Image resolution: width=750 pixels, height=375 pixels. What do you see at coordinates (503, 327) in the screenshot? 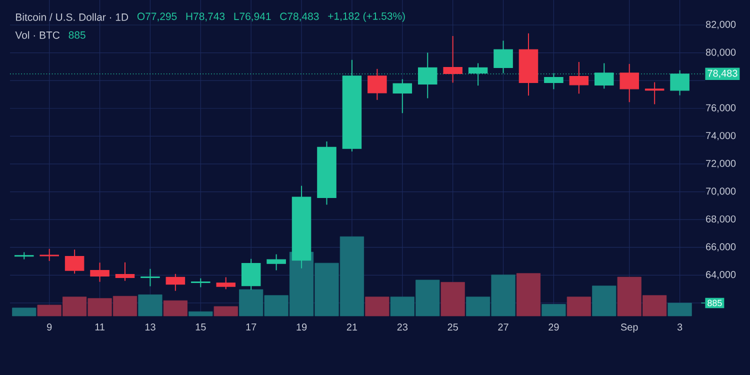
I see `x-tick-label: 27` at bounding box center [503, 327].